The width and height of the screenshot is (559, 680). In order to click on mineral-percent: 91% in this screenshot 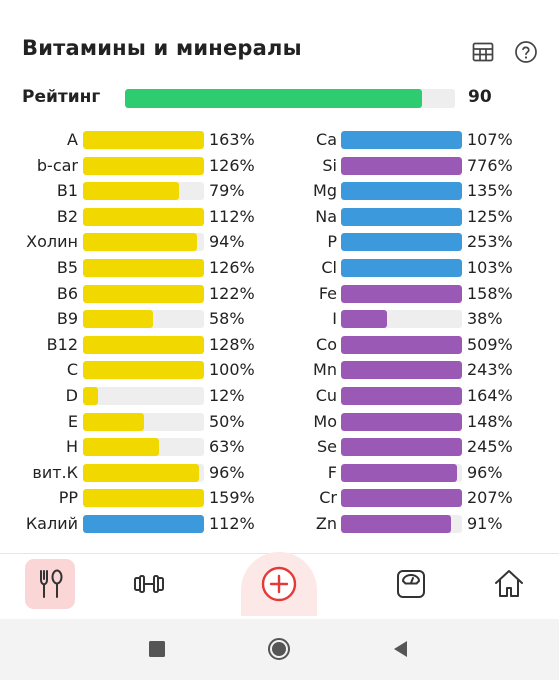, I will do `click(485, 523)`.